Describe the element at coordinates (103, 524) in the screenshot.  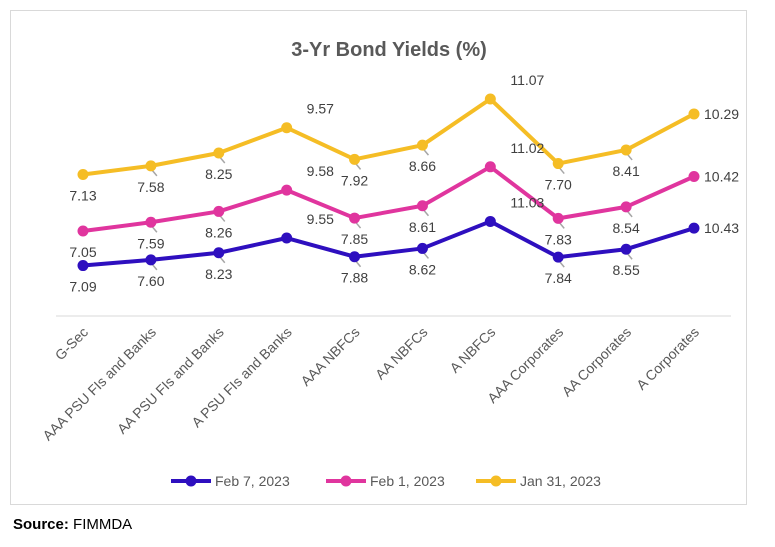
I see `source-value: FIMMDA` at that location.